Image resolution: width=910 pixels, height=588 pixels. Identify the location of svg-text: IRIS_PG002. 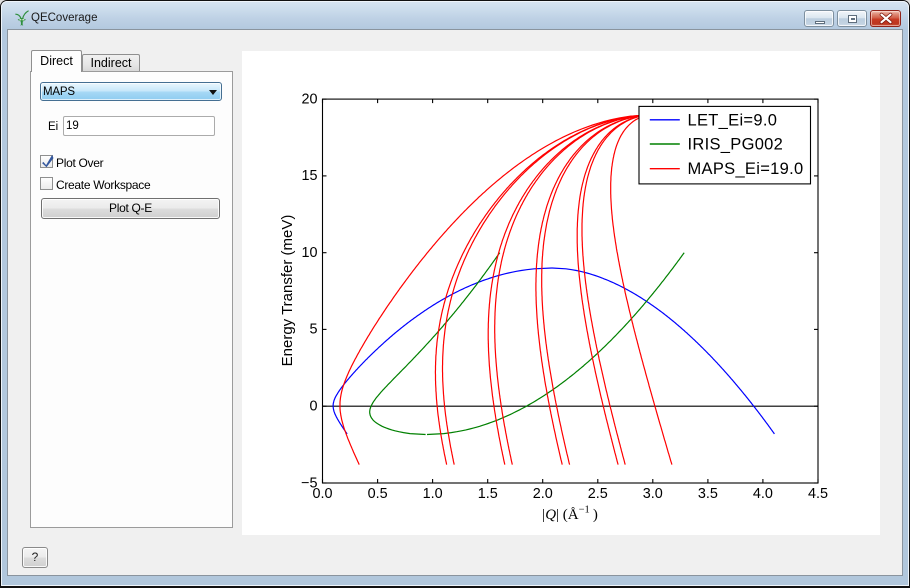
(736, 145).